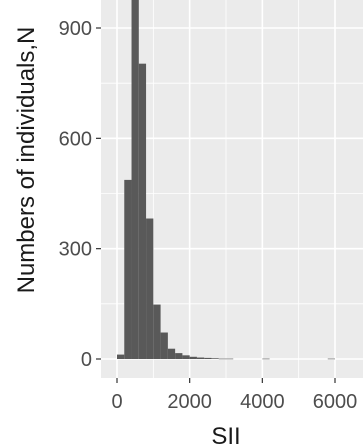 This screenshot has height=447, width=363. Describe the element at coordinates (234, 395) in the screenshot. I see `x-axis-ticks: 0 2000 4000 6000` at that location.